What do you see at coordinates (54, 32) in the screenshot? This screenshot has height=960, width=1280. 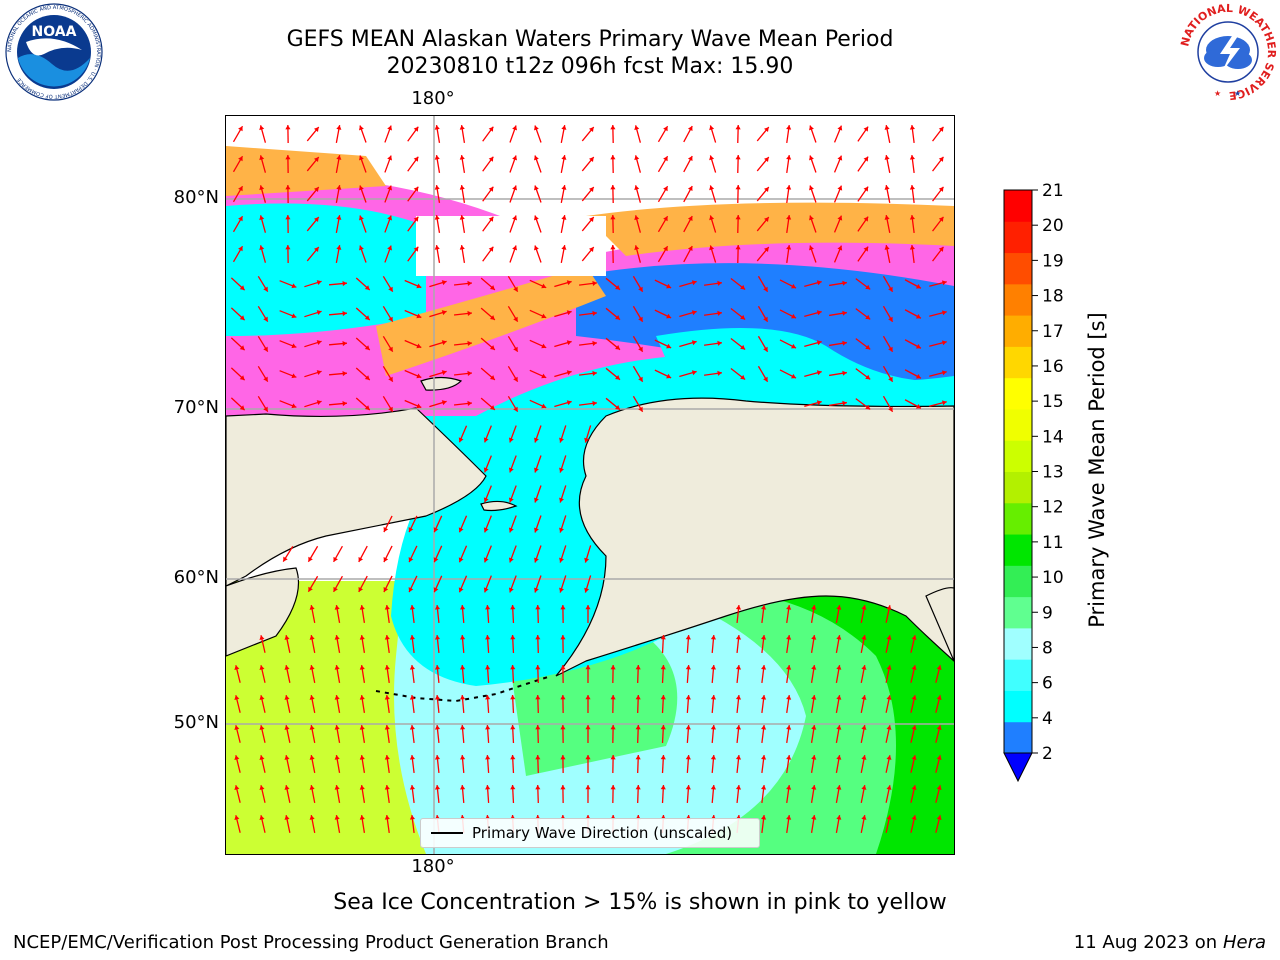 I see `noaa-logo-text: NOAA` at bounding box center [54, 32].